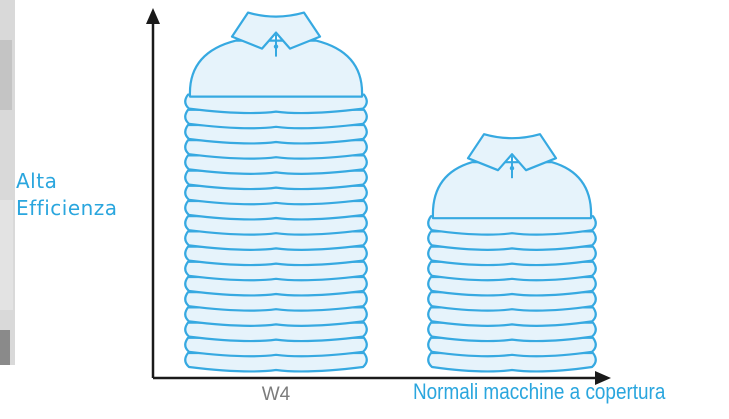 The height and width of the screenshot is (419, 729). I want to click on appliance-photo-fragment, so click(7, 182).